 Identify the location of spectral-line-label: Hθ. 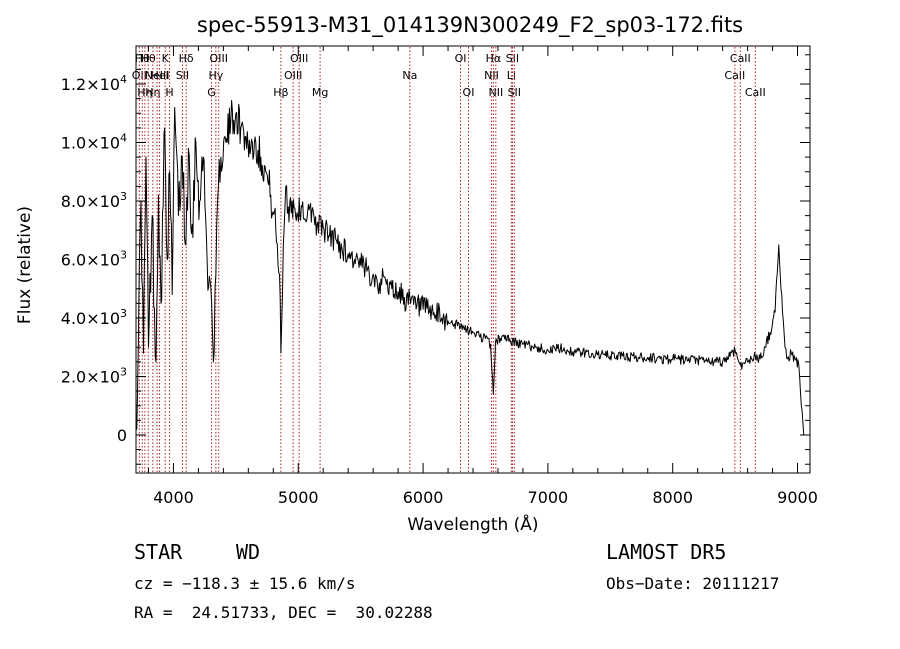
(148, 58).